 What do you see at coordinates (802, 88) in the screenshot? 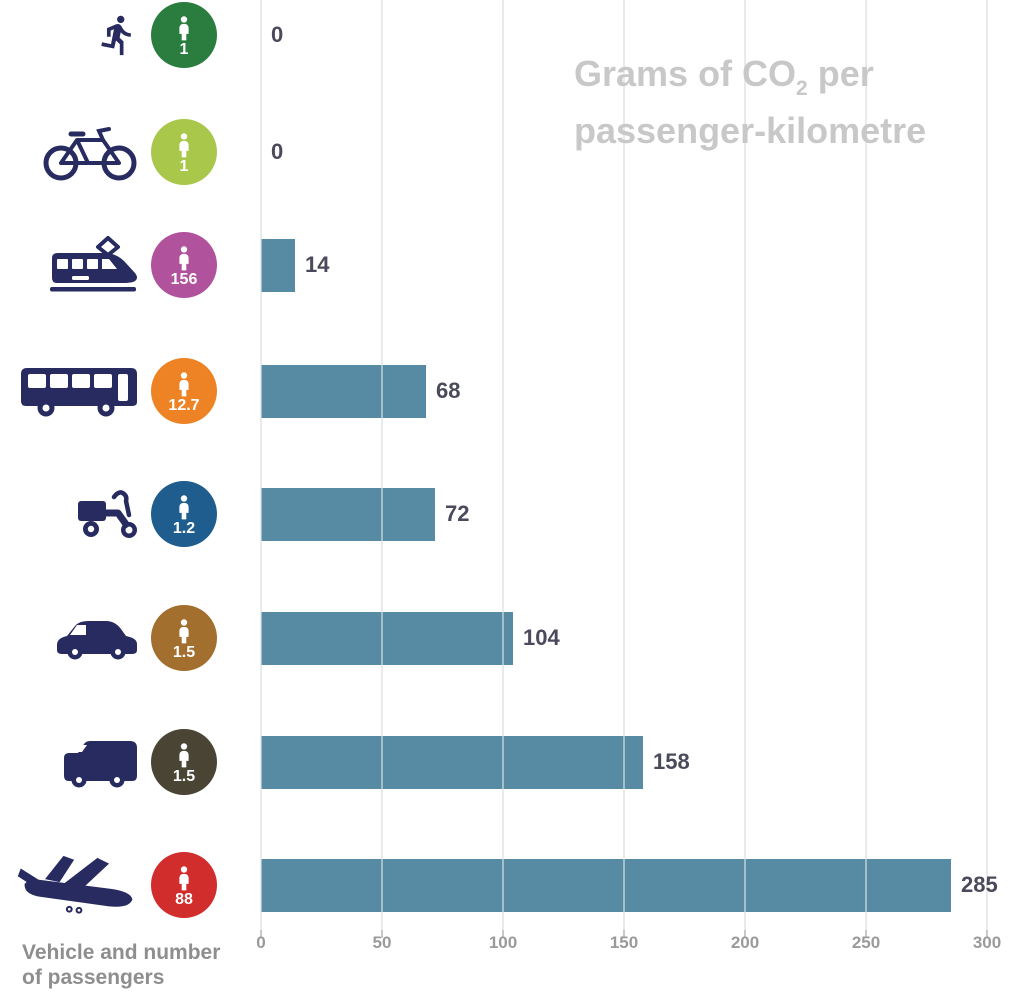
I see `co2-subscript: 2` at bounding box center [802, 88].